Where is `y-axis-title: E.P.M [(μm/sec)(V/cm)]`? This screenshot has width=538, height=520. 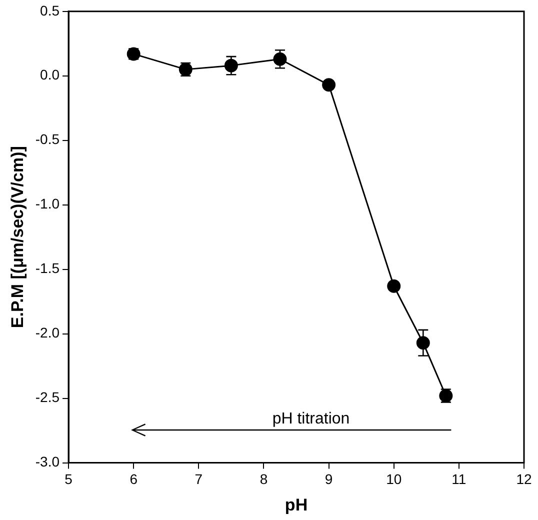 y-axis-title: E.P.M [(μm/sec)(V/cm)] is located at coordinates (17, 237).